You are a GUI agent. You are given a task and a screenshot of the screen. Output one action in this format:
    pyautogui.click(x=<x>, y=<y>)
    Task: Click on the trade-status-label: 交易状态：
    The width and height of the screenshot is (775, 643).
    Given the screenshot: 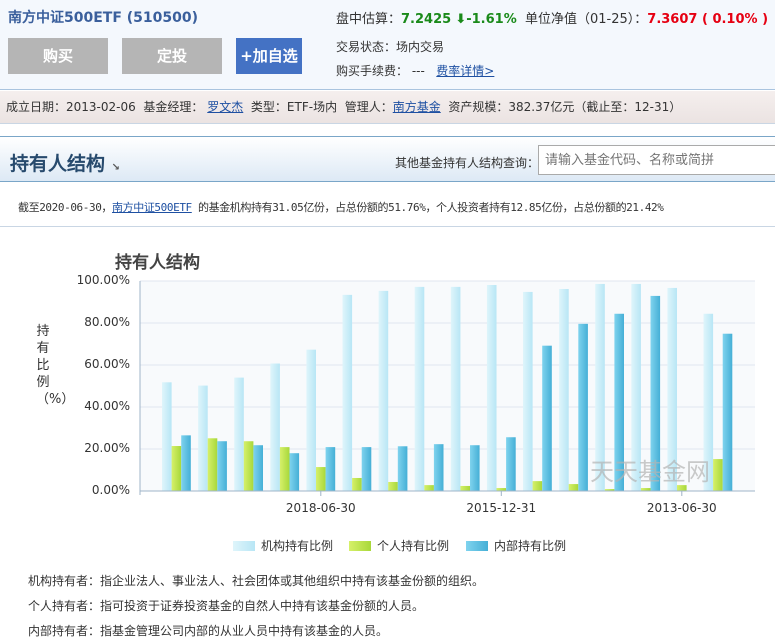 What is the action you would take?
    pyautogui.click(x=366, y=47)
    